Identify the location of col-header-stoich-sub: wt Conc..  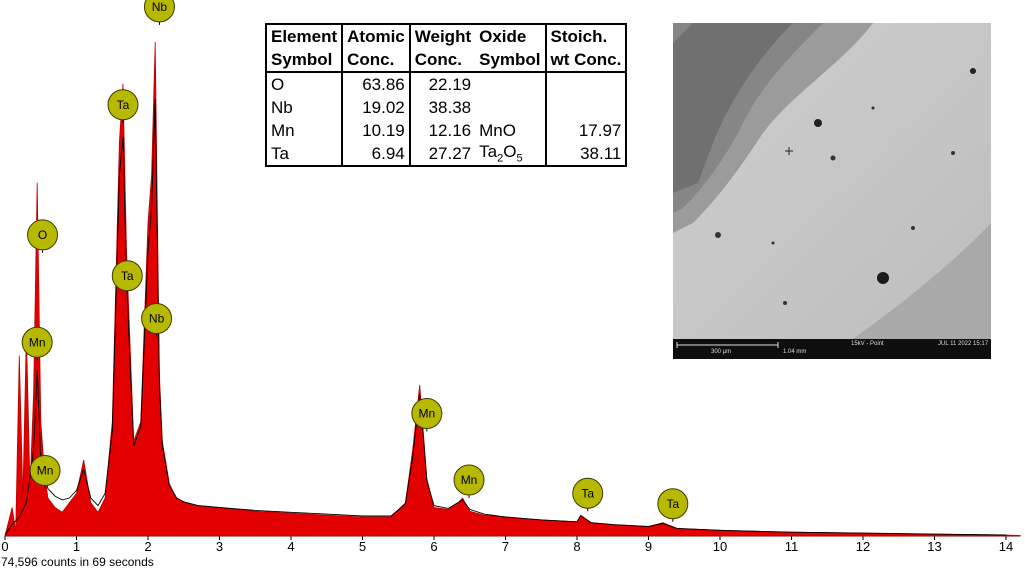
(586, 60).